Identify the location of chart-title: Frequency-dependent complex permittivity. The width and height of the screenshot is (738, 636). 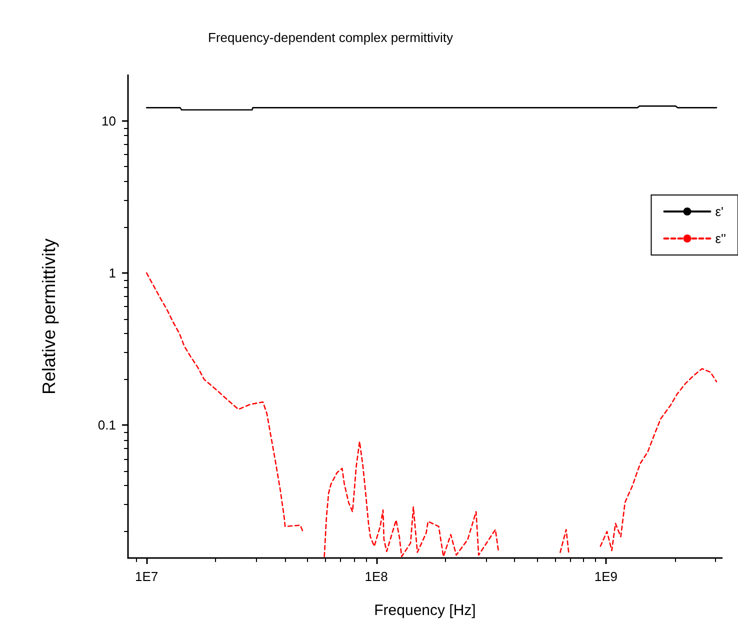
(331, 37).